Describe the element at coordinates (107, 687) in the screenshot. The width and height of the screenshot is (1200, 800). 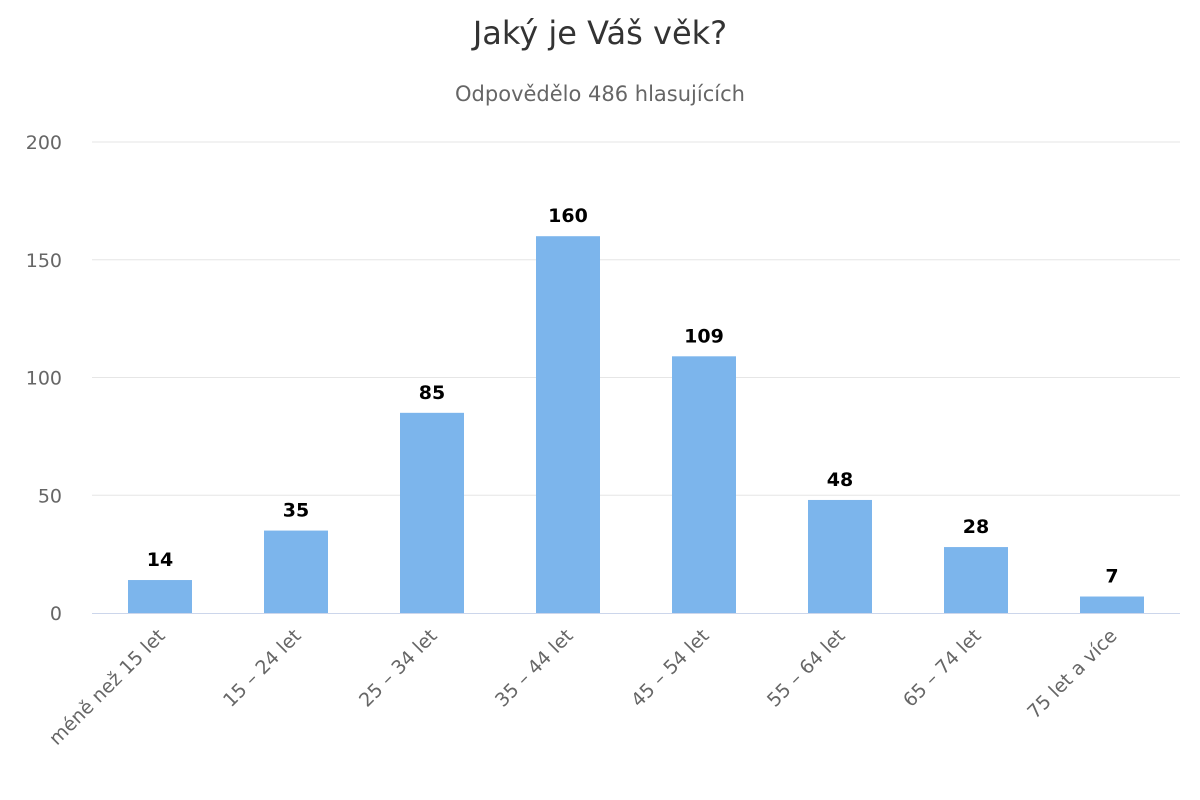
I see `x-category-label: méně než 15 let` at that location.